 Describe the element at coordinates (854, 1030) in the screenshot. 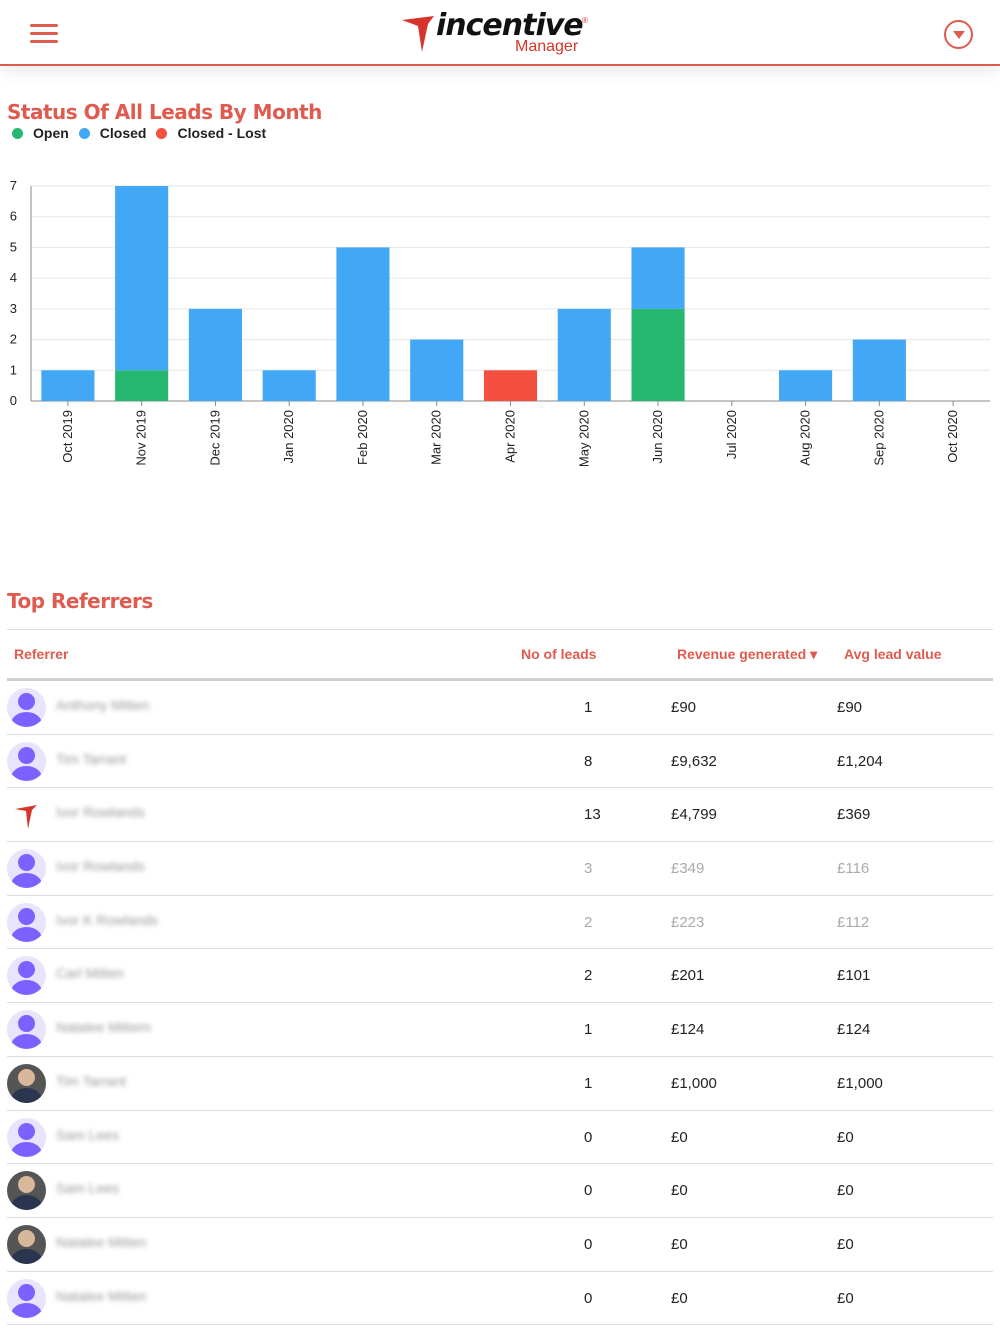

I see `avg-lead-value: £124` at that location.